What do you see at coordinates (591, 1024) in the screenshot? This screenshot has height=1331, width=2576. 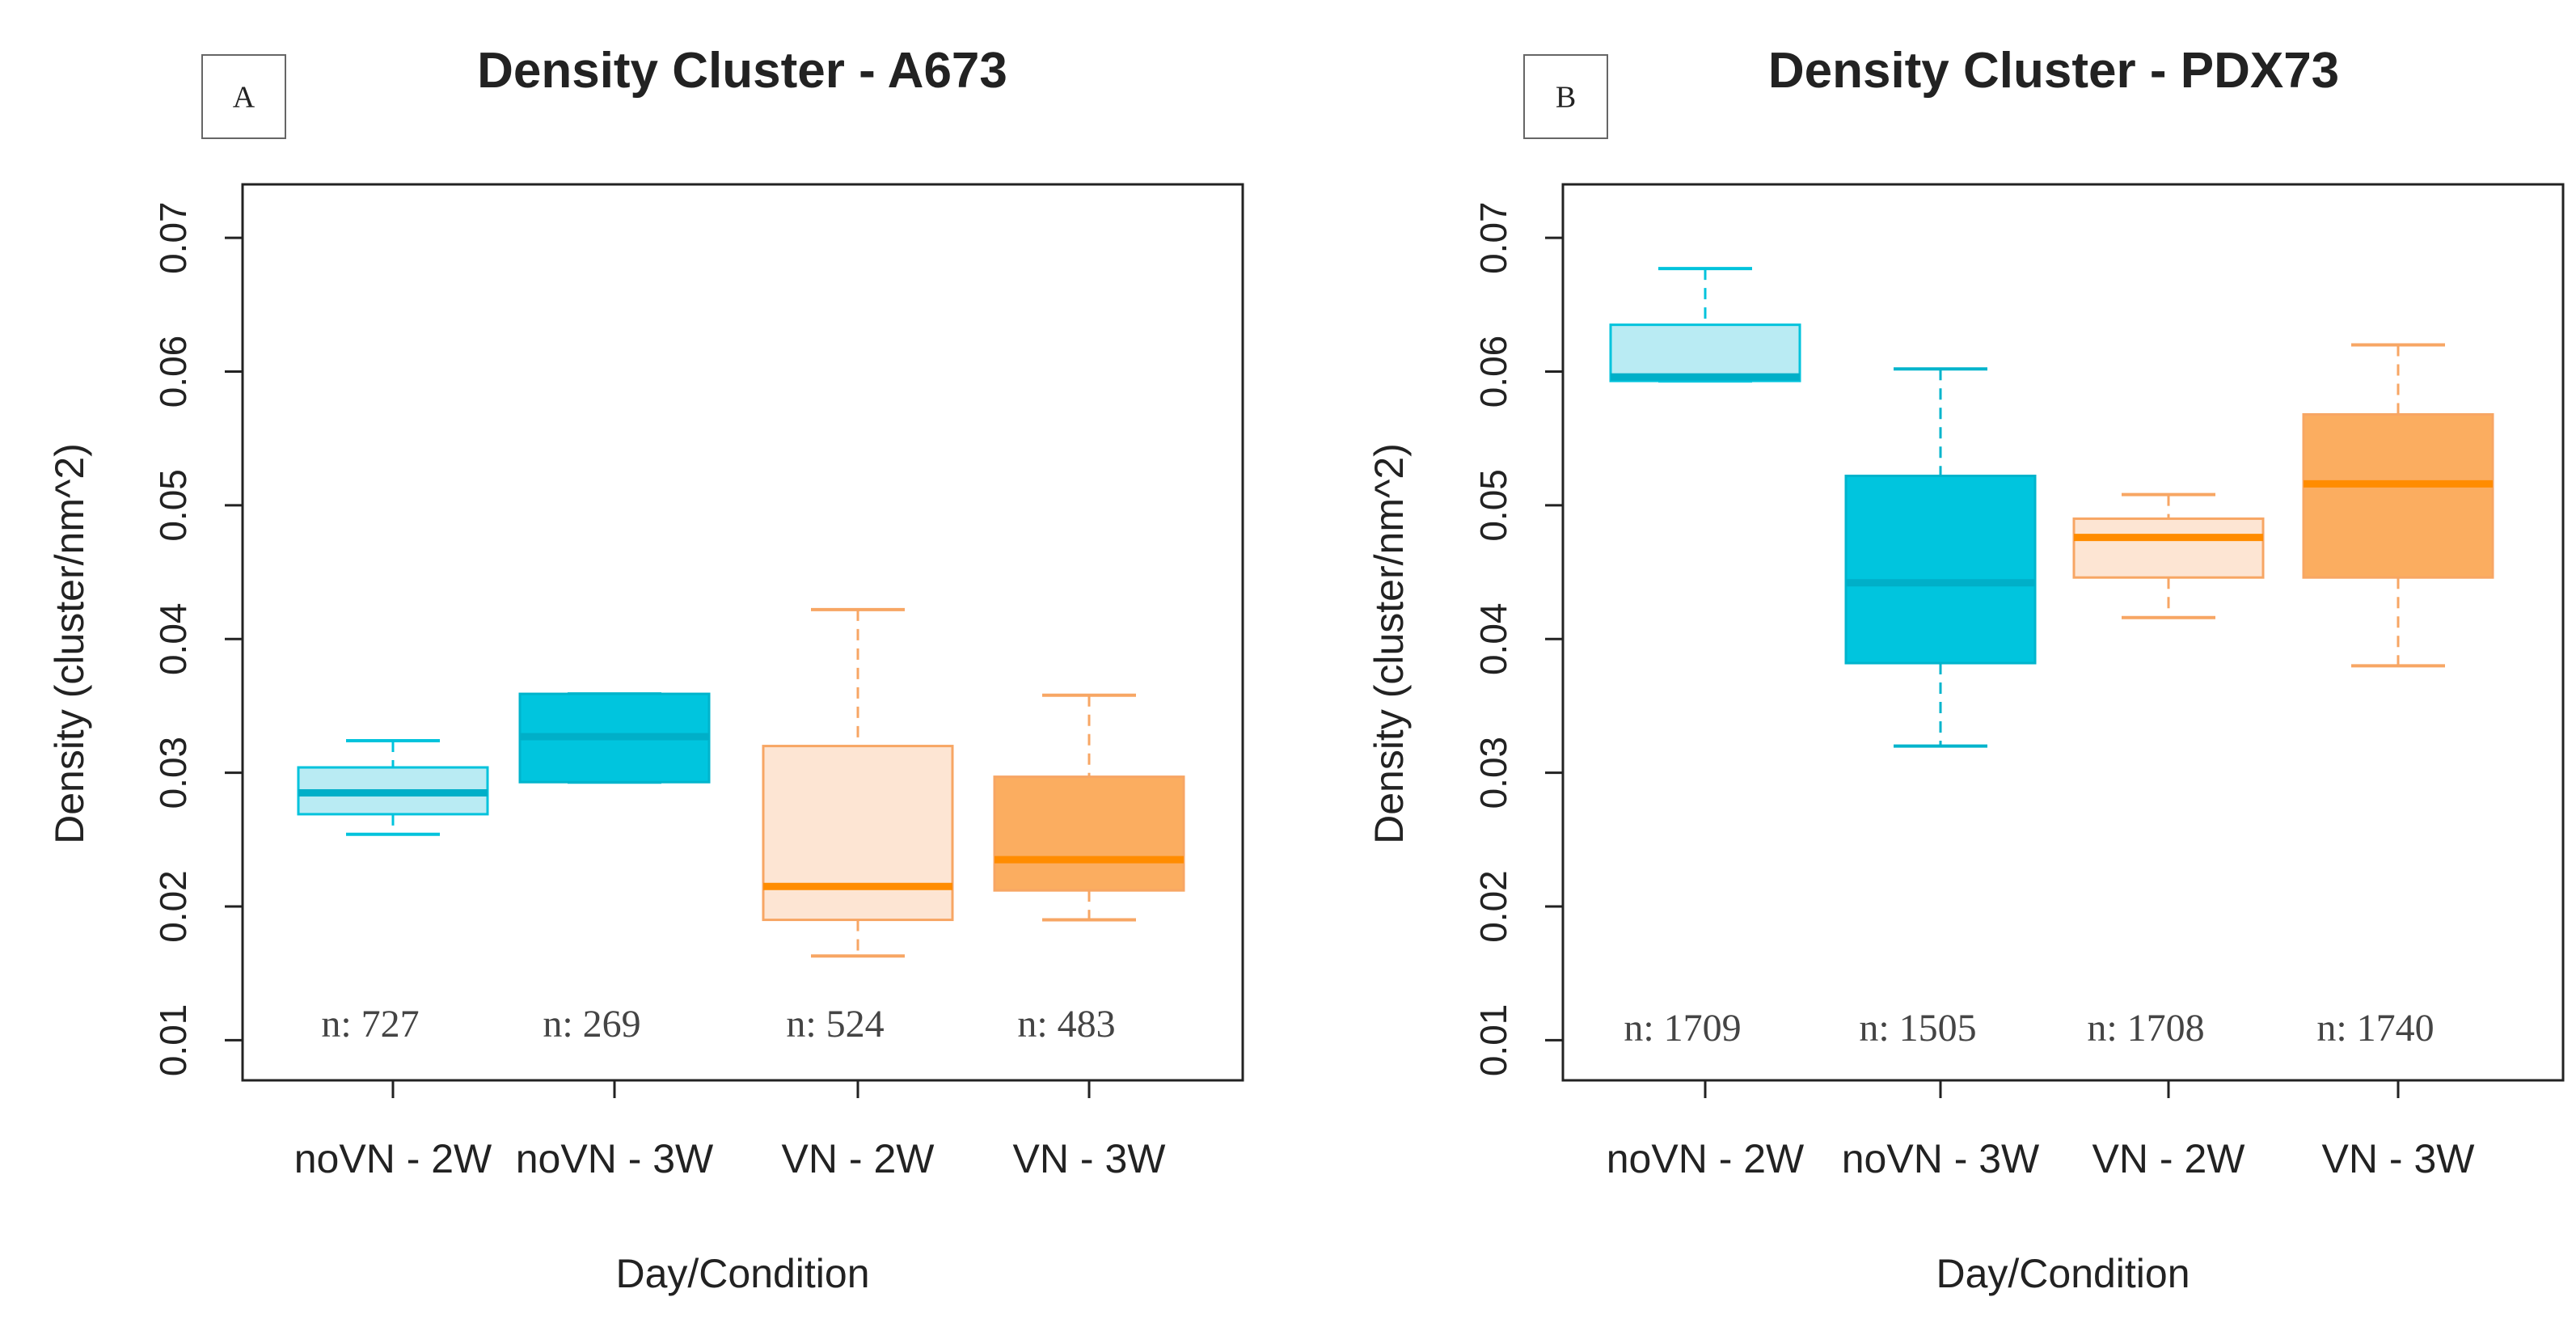 I see `n-label: n: 269` at bounding box center [591, 1024].